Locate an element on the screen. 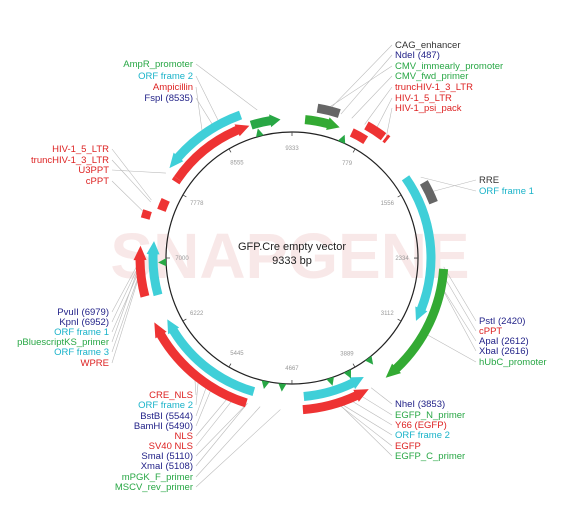  feature-label: AmpR_promoter is located at coordinates (158, 64).